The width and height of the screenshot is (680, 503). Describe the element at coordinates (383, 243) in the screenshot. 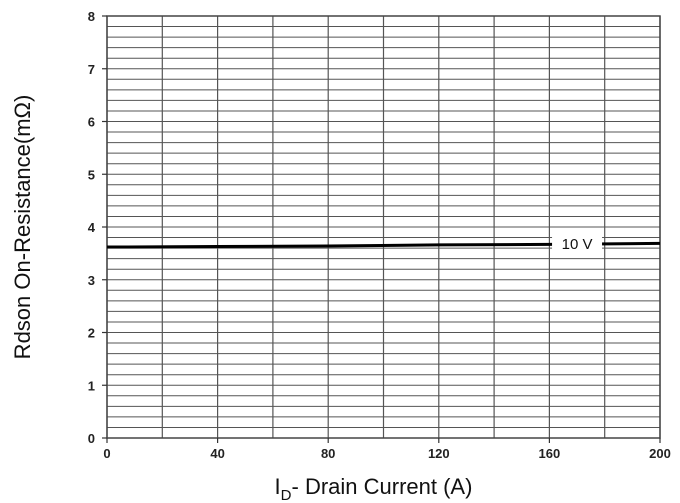

I see `series-layer: 10 V` at that location.